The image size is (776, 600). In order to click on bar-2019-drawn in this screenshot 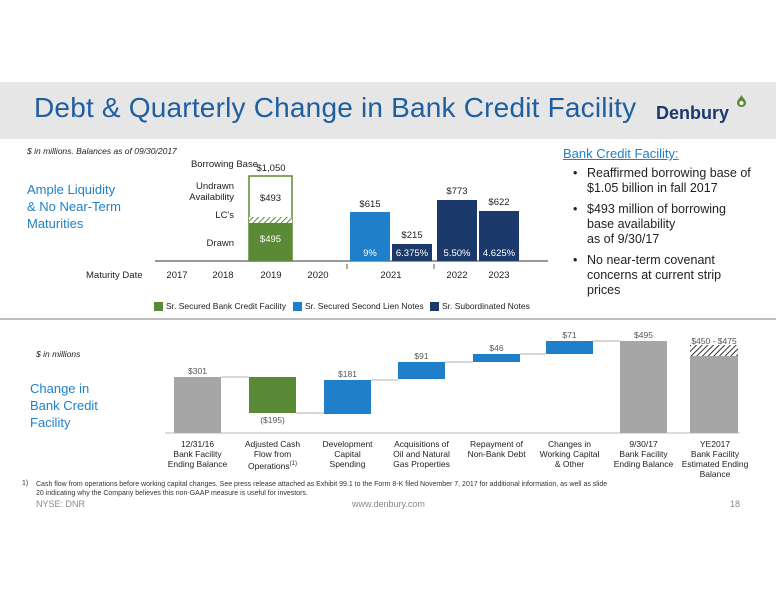, I will do `click(270, 242)`.